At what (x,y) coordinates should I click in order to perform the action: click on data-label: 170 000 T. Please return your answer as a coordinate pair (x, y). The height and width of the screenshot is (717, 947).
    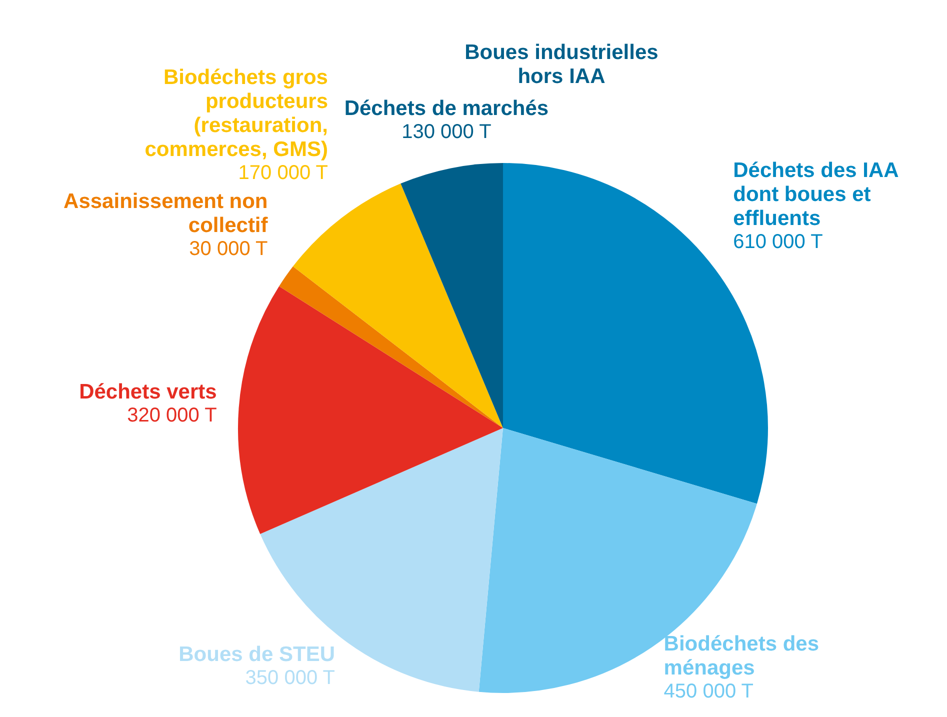
    Looking at the image, I should click on (283, 173).